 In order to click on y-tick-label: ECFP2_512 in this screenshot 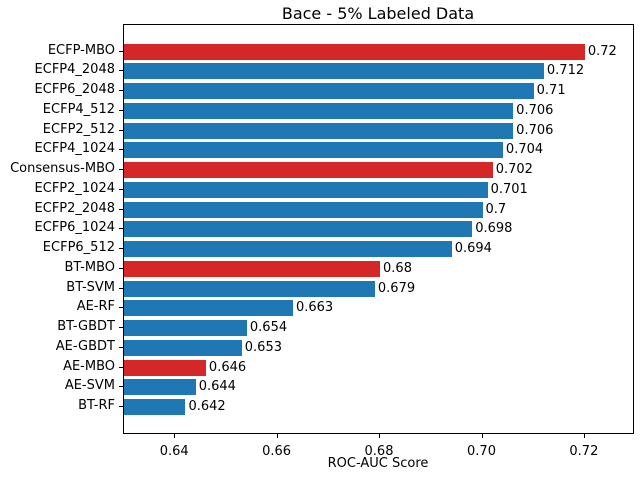, I will do `click(78, 129)`.